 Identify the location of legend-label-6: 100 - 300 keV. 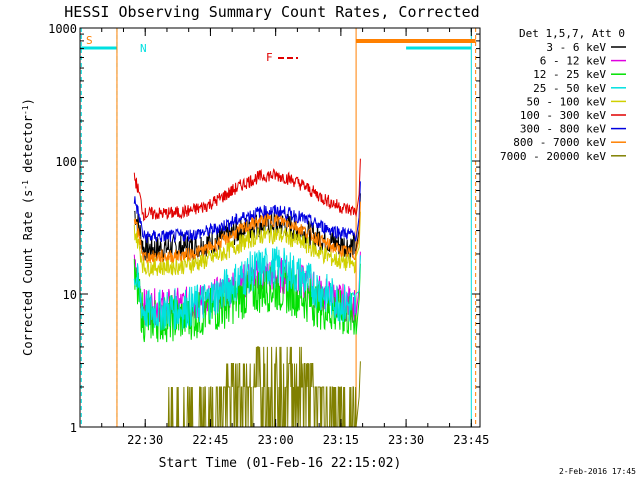
(563, 115).